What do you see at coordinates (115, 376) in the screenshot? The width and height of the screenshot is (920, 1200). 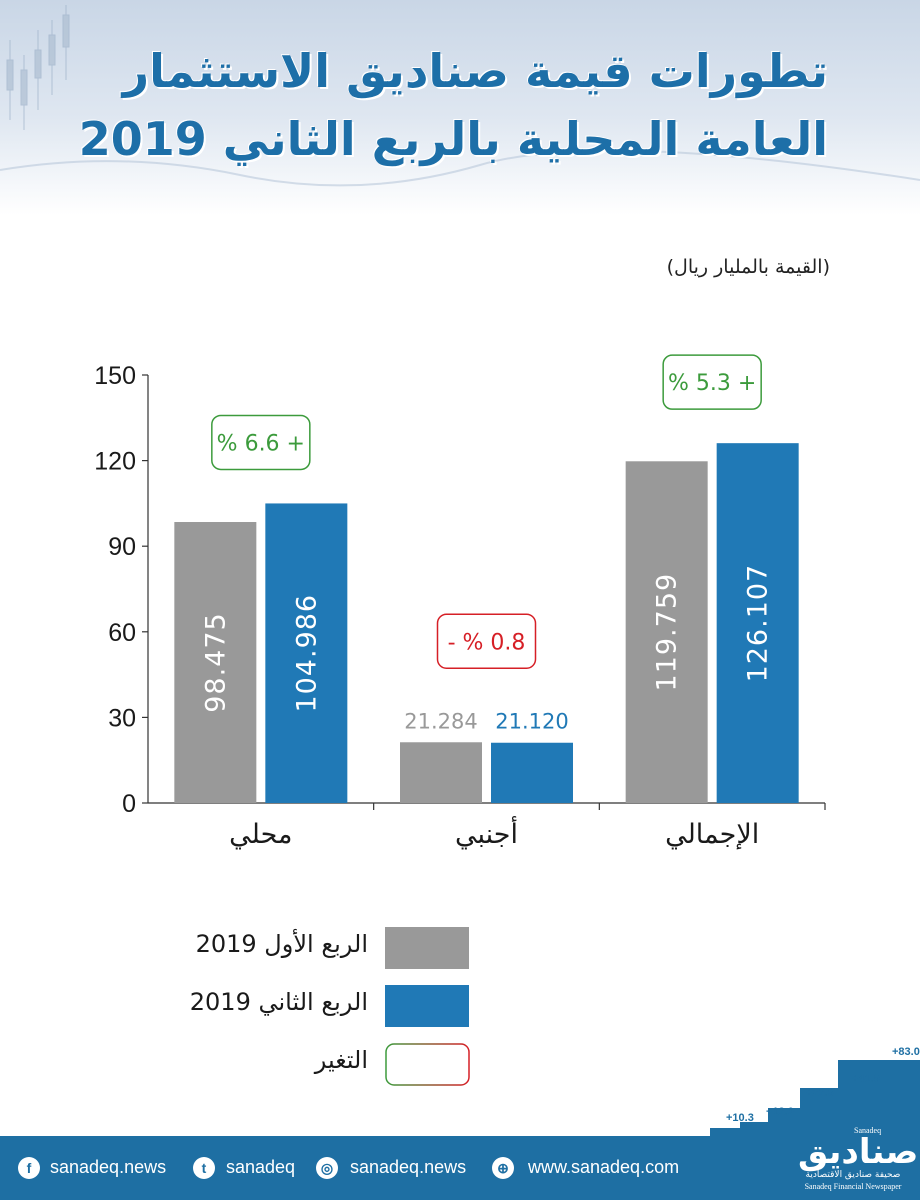 I see `y-tick-label: 150` at bounding box center [115, 376].